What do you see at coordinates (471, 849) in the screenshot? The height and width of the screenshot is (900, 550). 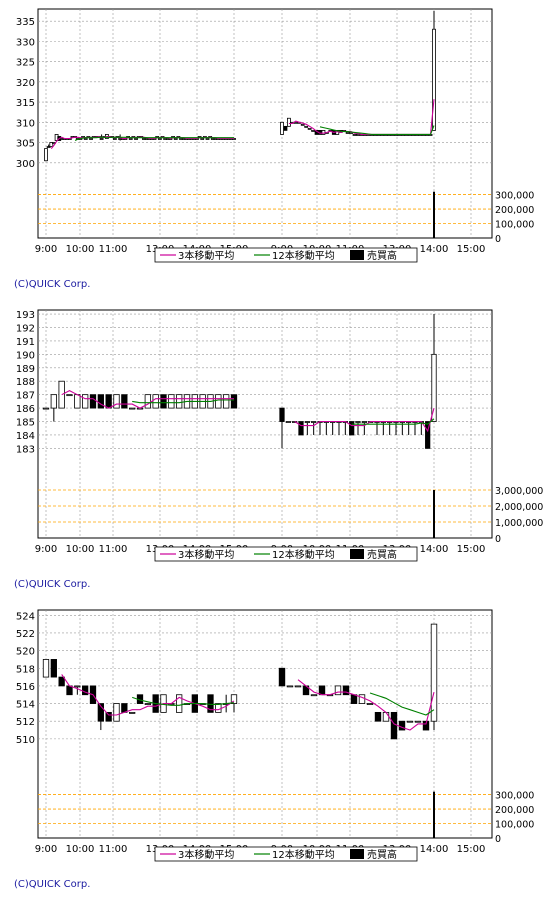 I see `x-tick-label: 15:00` at bounding box center [471, 849].